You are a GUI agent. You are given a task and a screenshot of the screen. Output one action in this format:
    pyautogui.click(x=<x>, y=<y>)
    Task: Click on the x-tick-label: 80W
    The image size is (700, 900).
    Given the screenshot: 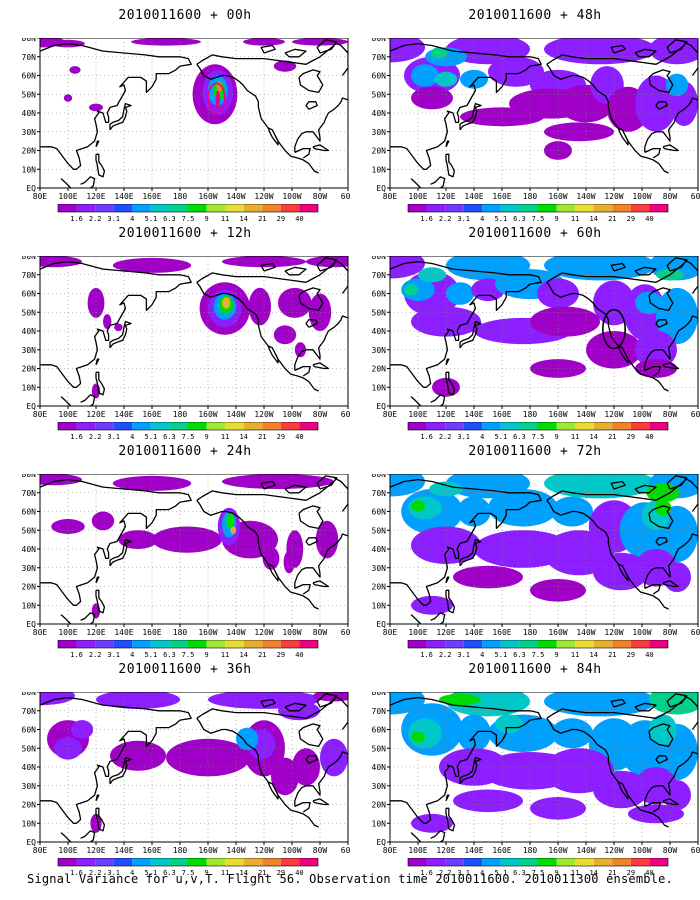 What is the action you would take?
    pyautogui.click(x=670, y=850)
    